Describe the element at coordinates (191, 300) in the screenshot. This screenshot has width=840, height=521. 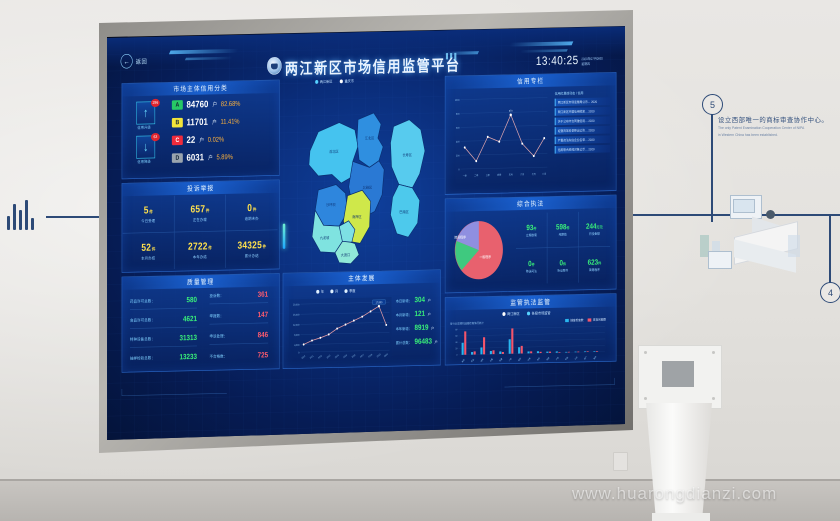
I see `quality-value: 580` at that location.